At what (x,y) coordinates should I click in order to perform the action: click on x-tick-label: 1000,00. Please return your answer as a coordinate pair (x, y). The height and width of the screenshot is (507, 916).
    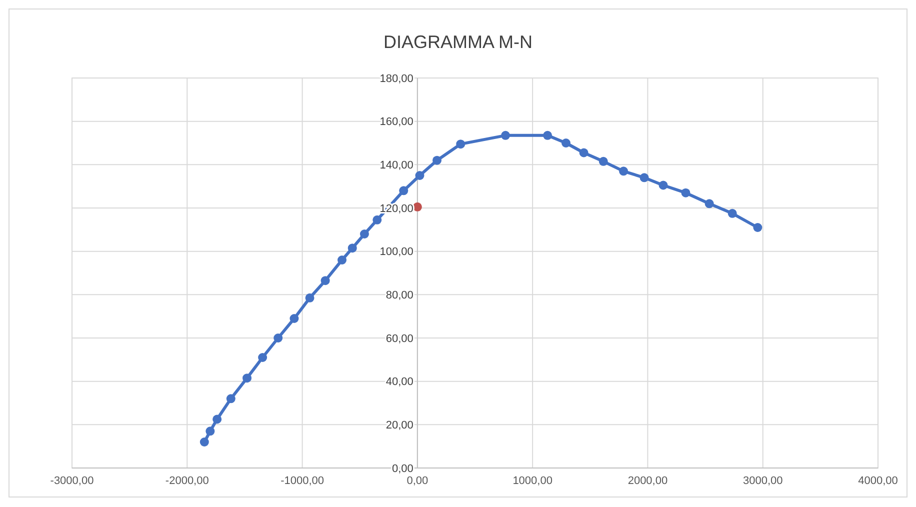
    Looking at the image, I should click on (532, 481).